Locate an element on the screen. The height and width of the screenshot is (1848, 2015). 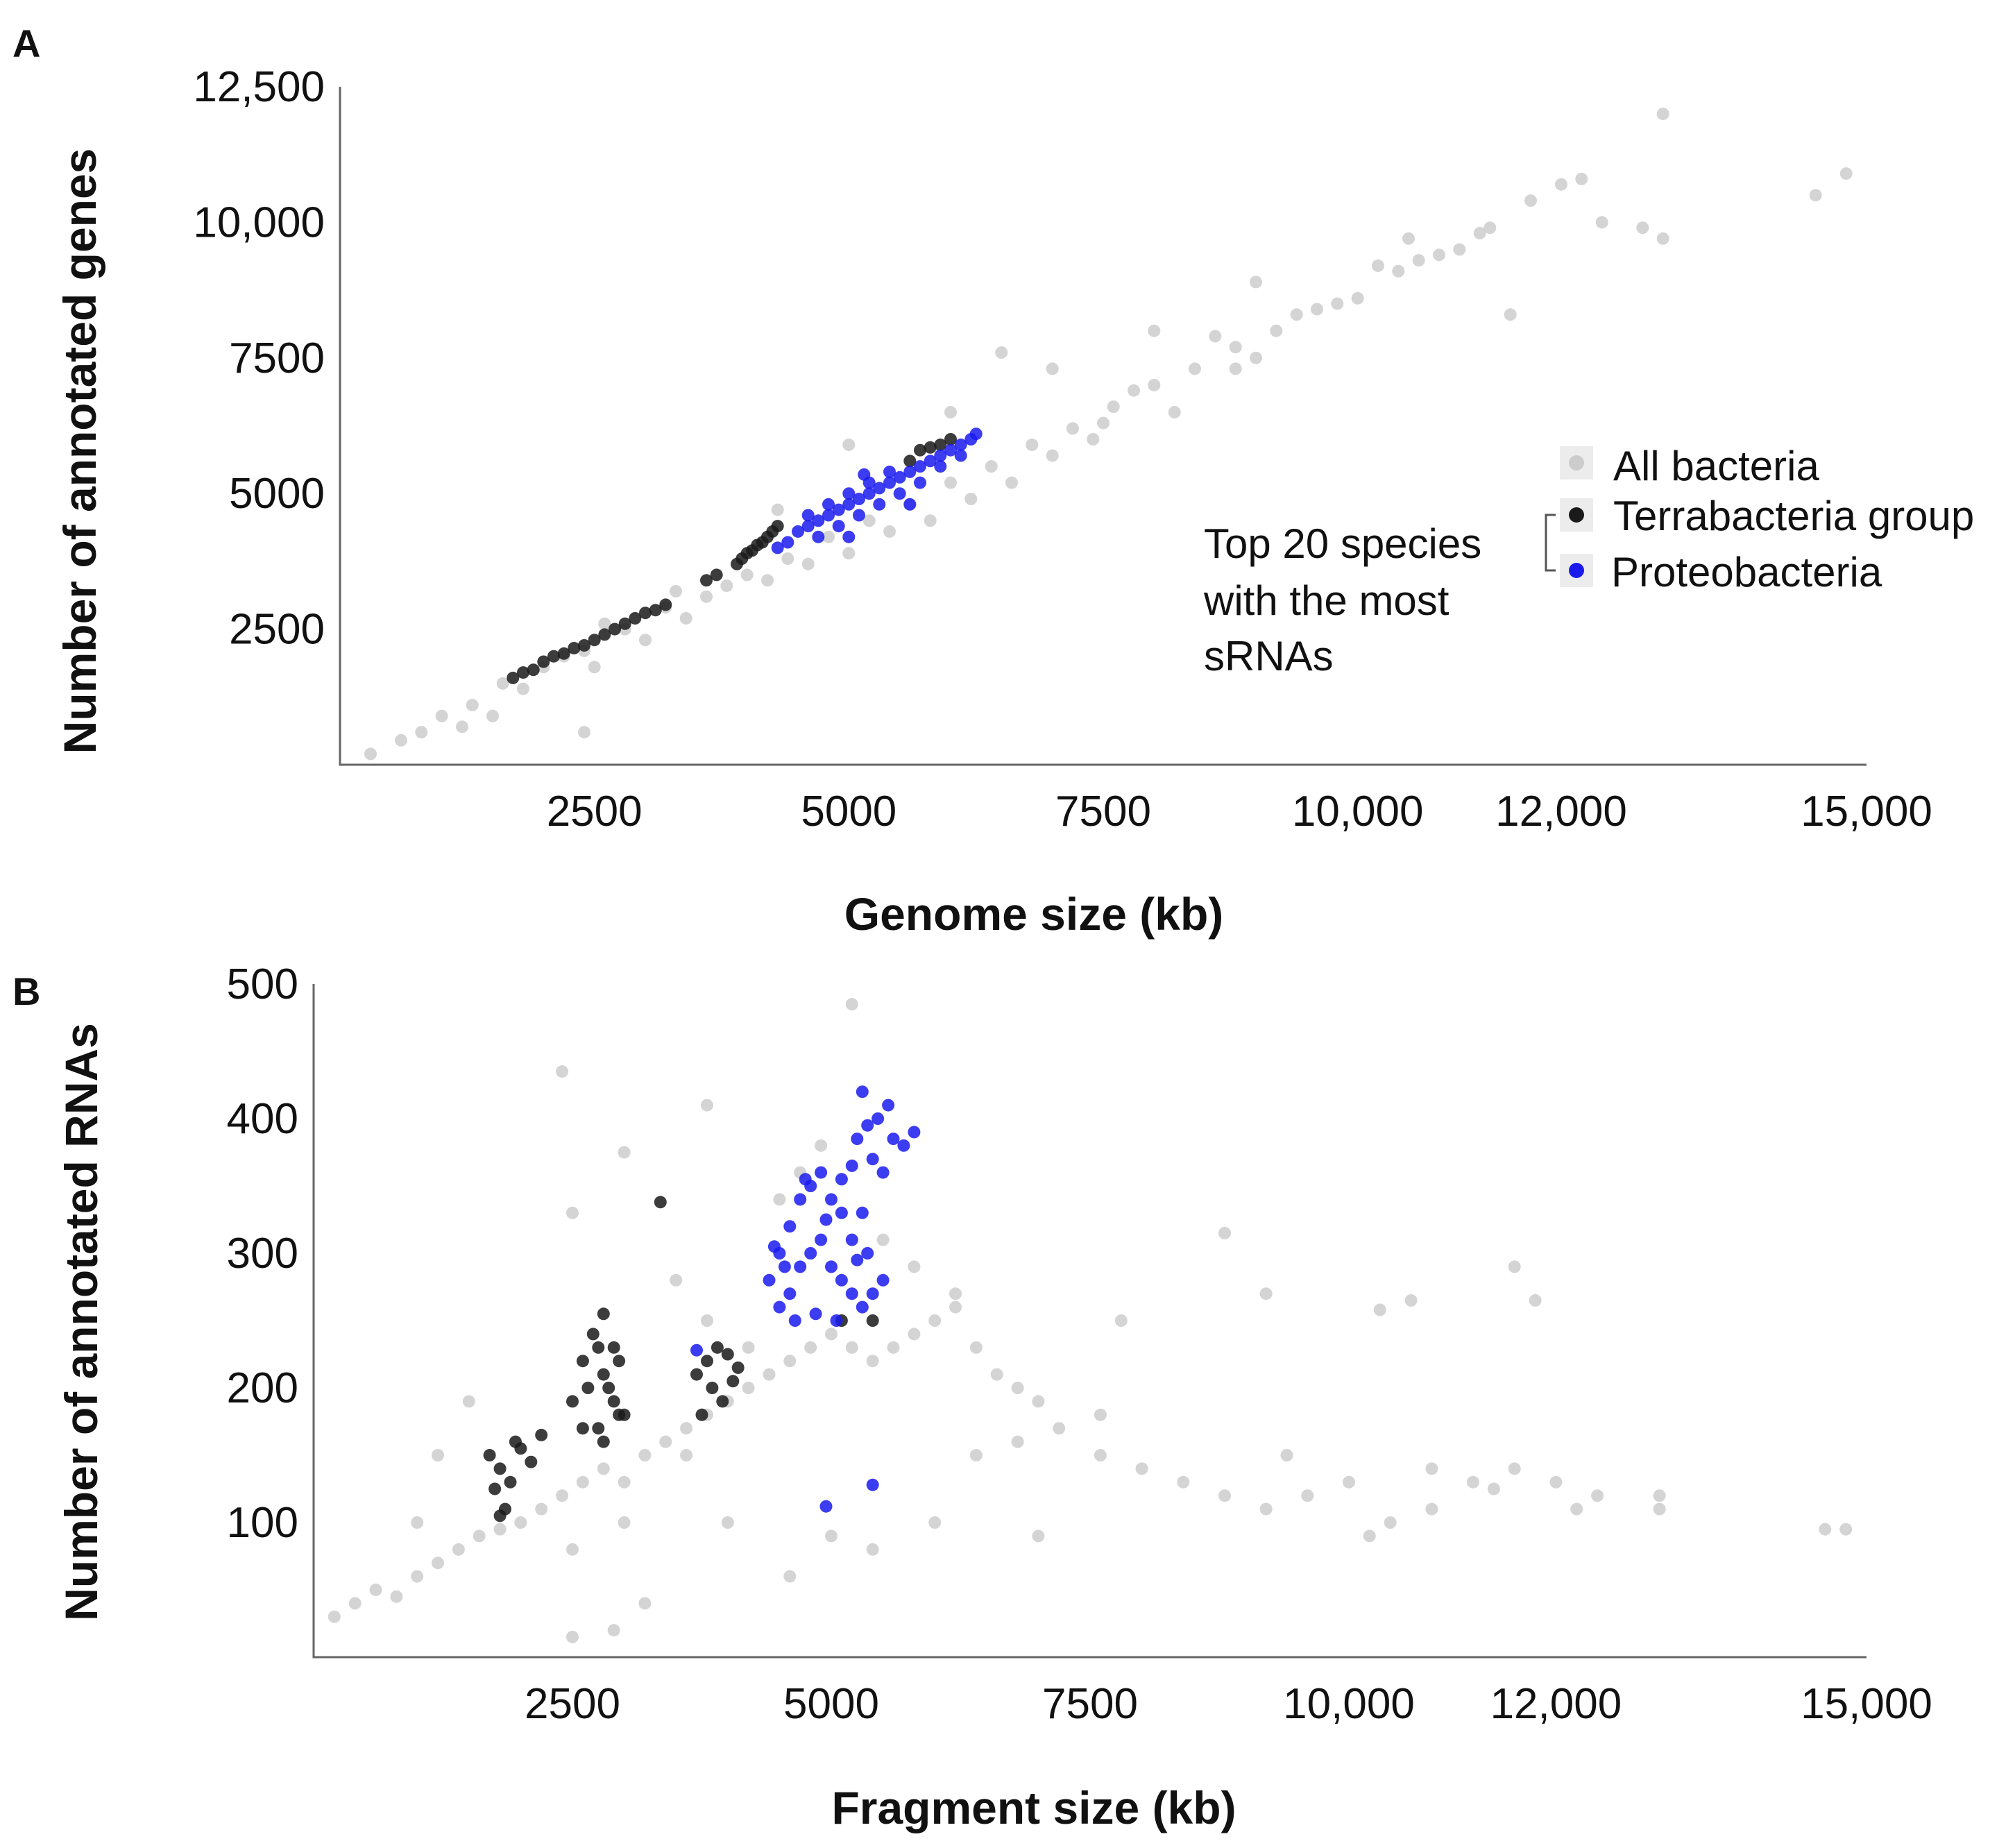
legend-bracket-label-line-3: sRNAs is located at coordinates (1269, 656).